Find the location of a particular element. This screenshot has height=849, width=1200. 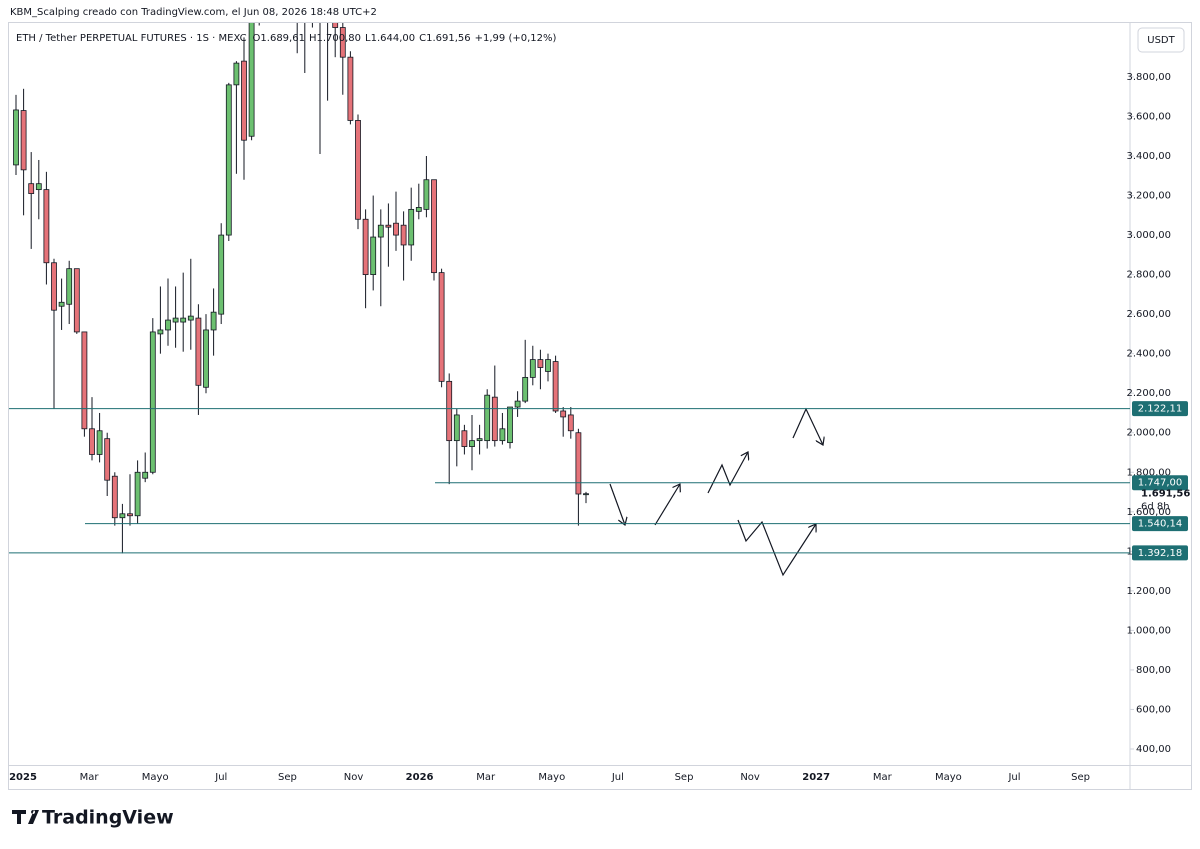

ohlc-legend: H1.700,80 is located at coordinates (335, 38).